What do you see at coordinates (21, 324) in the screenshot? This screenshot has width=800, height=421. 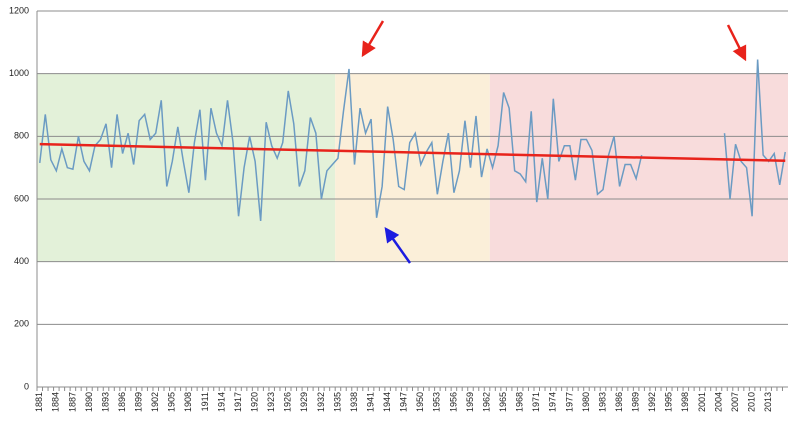 I see `y-tick-label: 200` at bounding box center [21, 324].